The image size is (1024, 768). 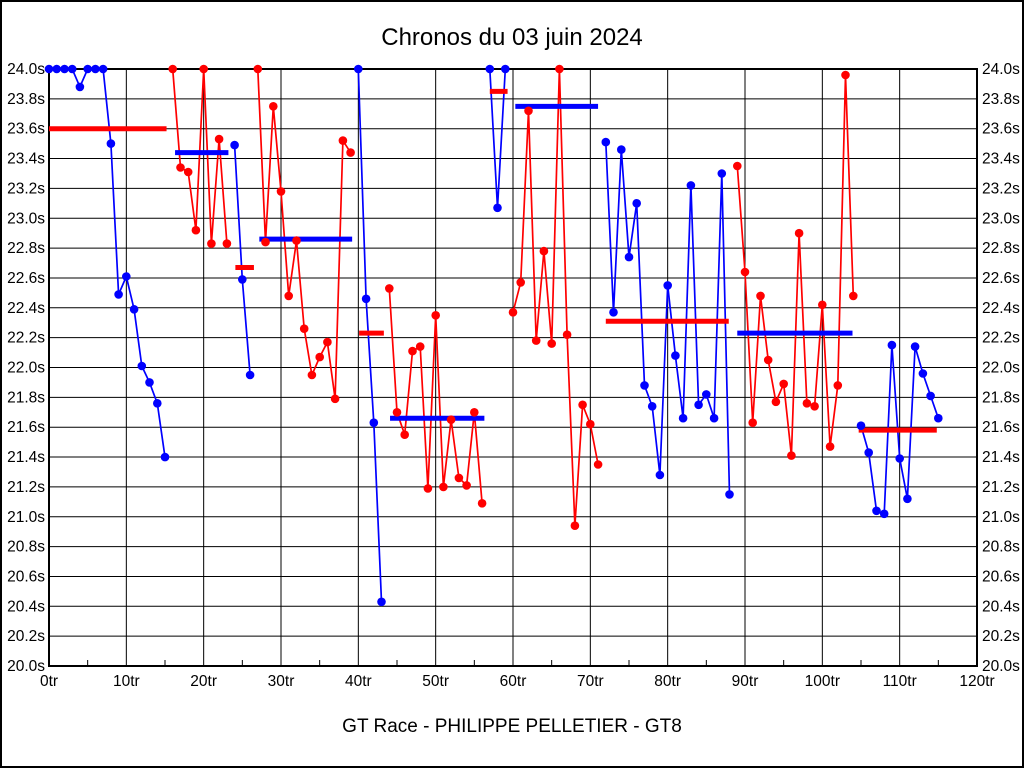 What do you see at coordinates (822, 681) in the screenshot?
I see `x-tick-label: 100tr` at bounding box center [822, 681].